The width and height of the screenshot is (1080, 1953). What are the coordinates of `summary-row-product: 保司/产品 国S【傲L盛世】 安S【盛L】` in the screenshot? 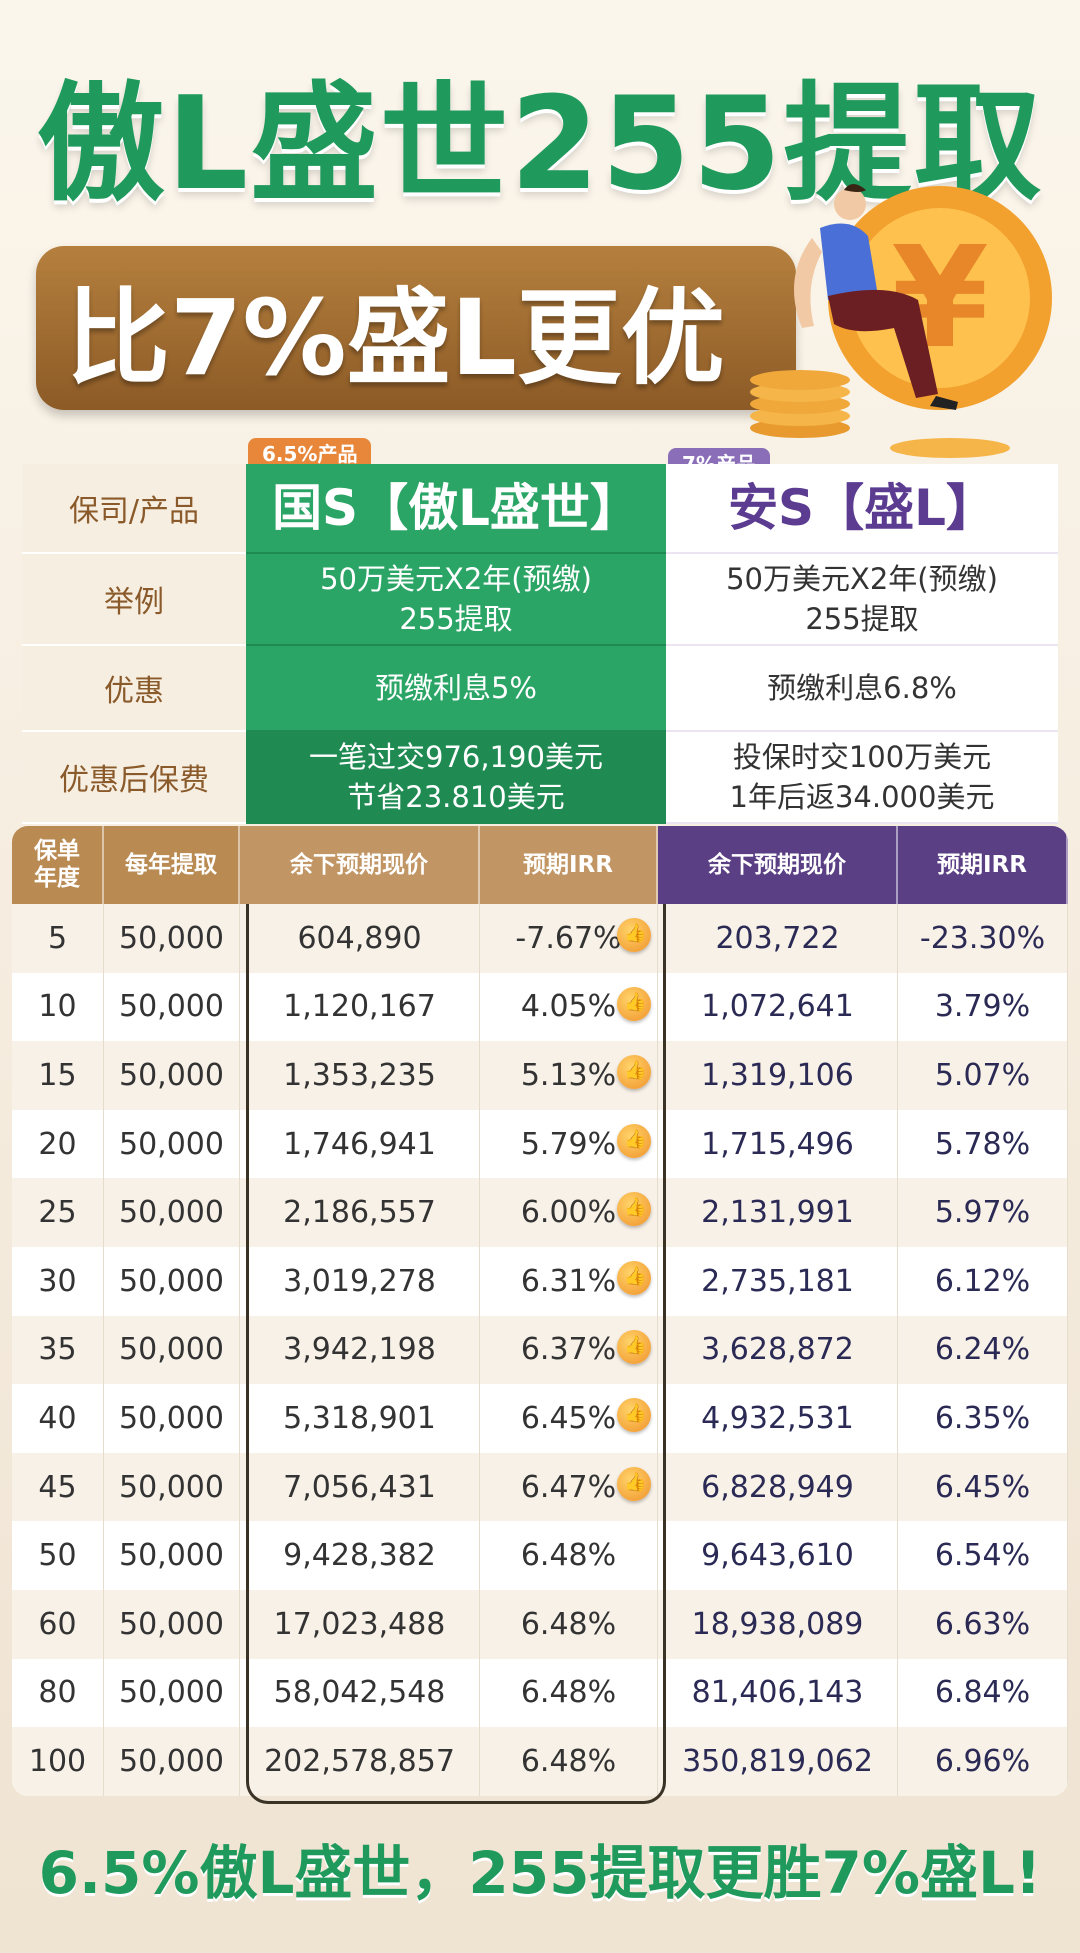 It's located at (540, 509).